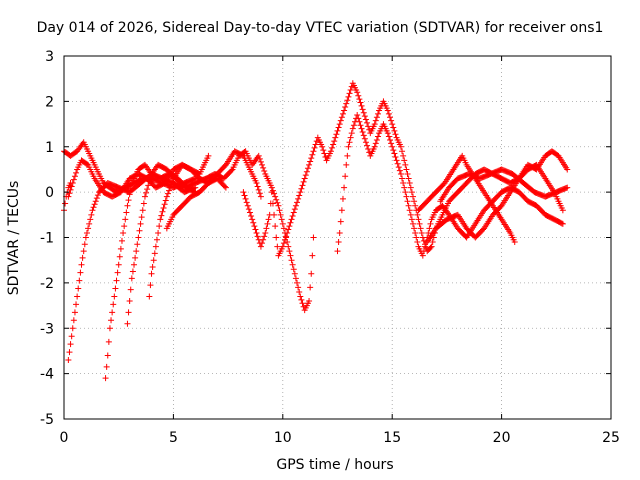  Describe the element at coordinates (392, 438) in the screenshot. I see `x-tick-label: 15` at that location.